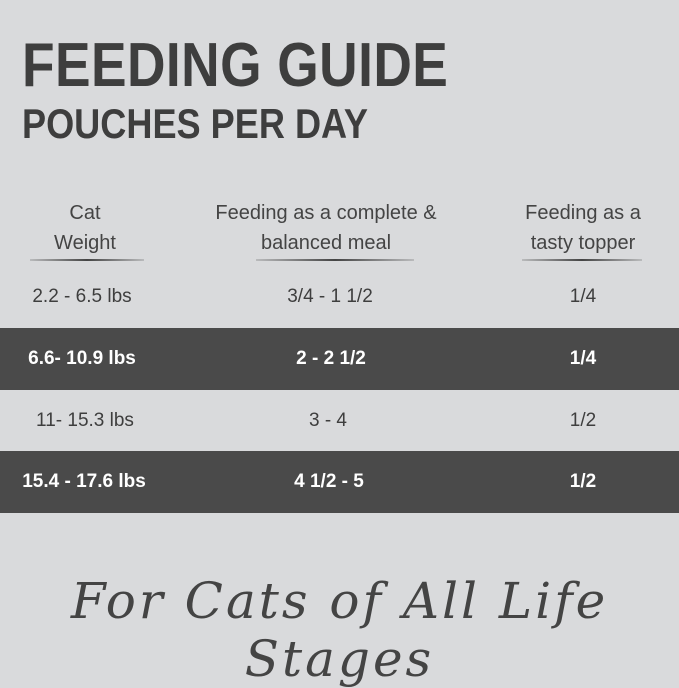 The height and width of the screenshot is (688, 679). Describe the element at coordinates (85, 420) in the screenshot. I see `cell-weight: 11- 15.3 lbs` at that location.